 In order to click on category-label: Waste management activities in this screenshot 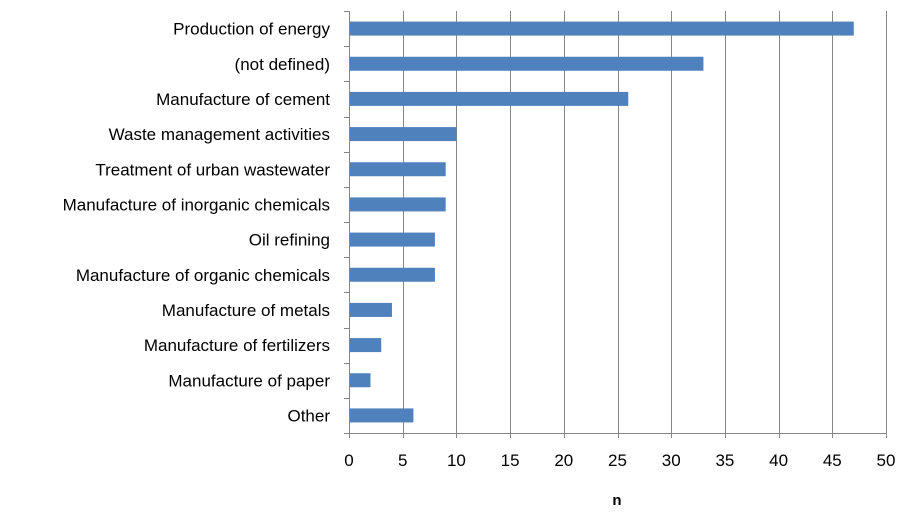, I will do `click(219, 134)`.